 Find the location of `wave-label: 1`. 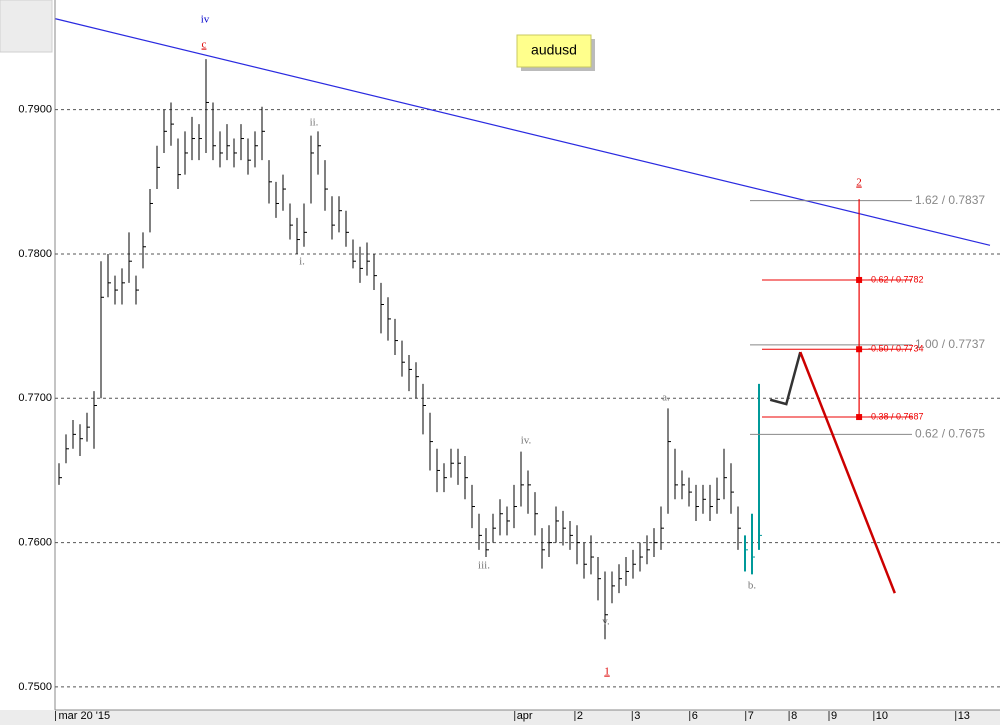

wave-label: 1 is located at coordinates (607, 672).